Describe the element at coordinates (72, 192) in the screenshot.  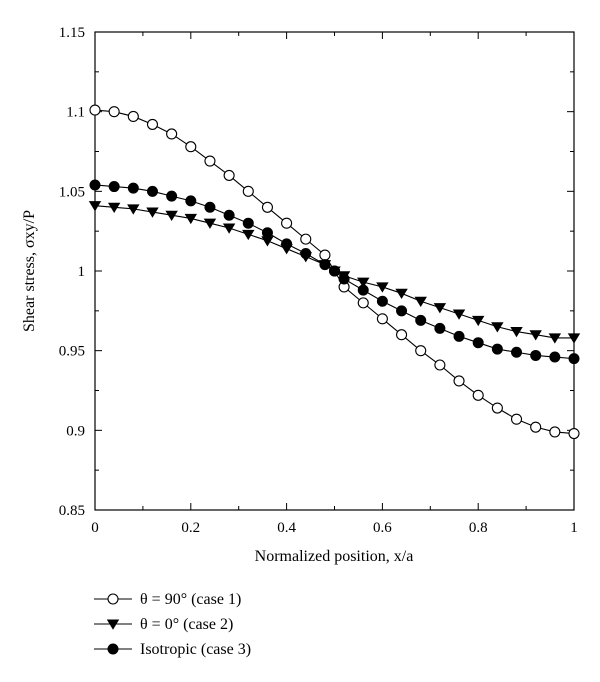
I see `y-tick-label: 1.05` at that location.